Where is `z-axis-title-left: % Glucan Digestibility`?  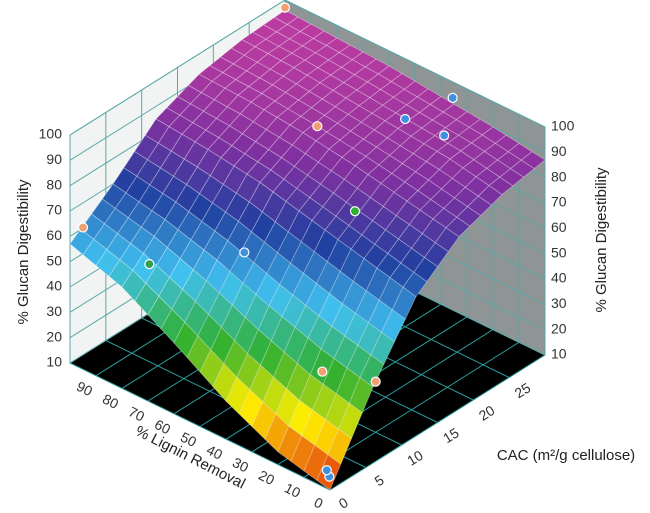
z-axis-title-left: % Glucan Digestibility is located at coordinates (23, 252).